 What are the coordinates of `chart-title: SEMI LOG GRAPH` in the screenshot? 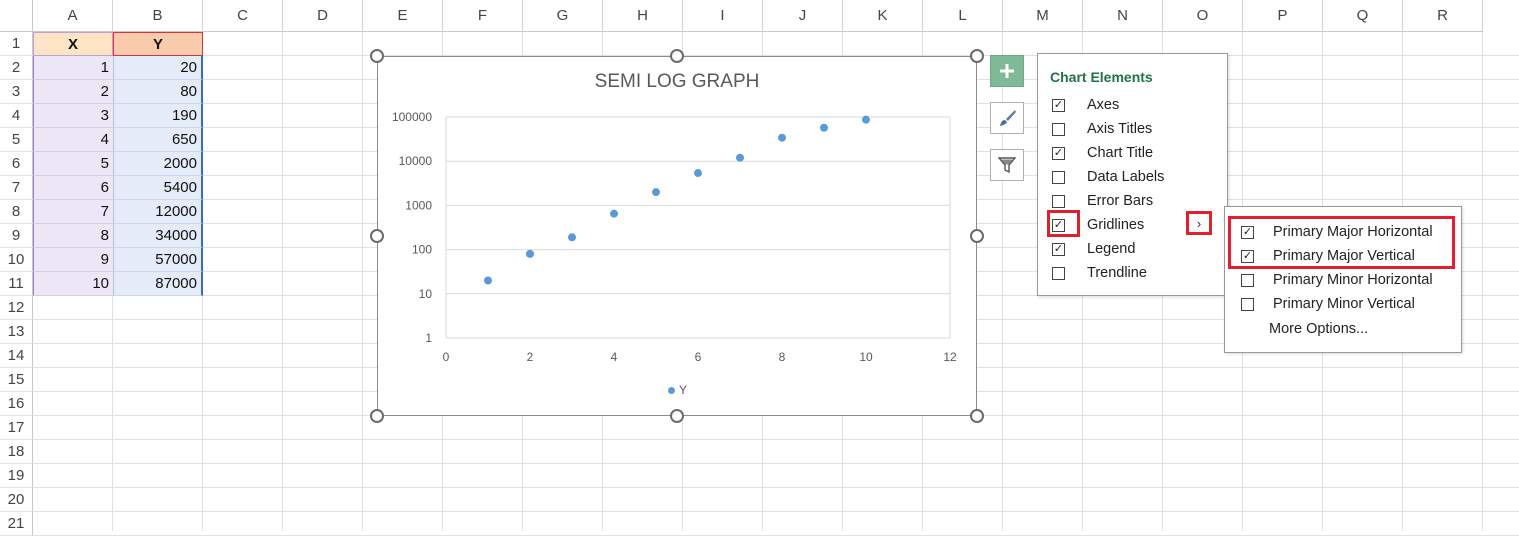 It's located at (677, 81).